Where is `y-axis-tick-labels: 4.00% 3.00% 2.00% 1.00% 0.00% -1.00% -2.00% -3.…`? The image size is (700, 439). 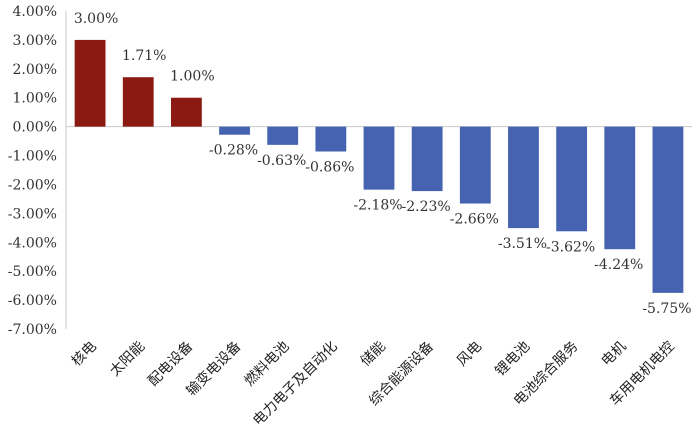
y-axis-tick-labels: 4.00% 3.00% 2.00% 1.00% 0.00% -1.00% -2.00% -3.… is located at coordinates (32, 171).